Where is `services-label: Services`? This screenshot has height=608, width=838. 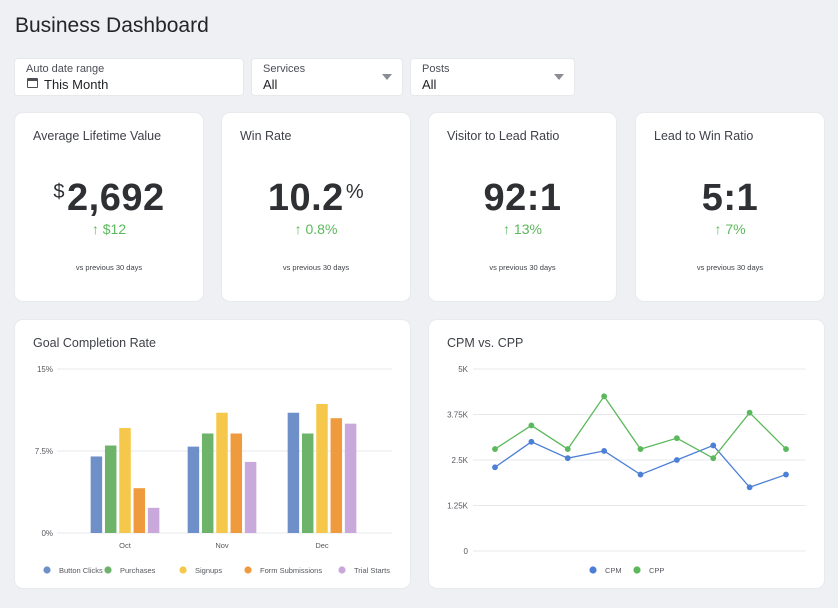 services-label: Services is located at coordinates (284, 69).